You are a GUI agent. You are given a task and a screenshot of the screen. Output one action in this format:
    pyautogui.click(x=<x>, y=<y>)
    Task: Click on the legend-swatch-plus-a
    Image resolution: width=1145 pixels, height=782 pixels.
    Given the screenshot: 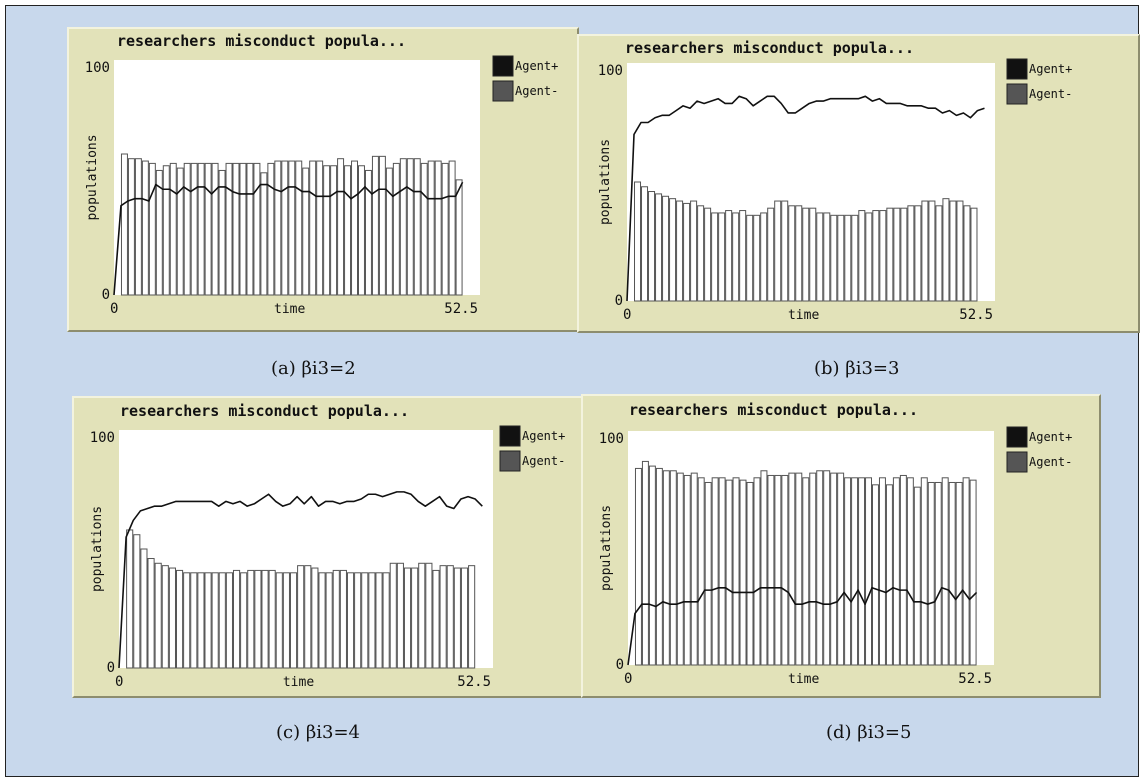 What is the action you would take?
    pyautogui.click(x=503, y=66)
    